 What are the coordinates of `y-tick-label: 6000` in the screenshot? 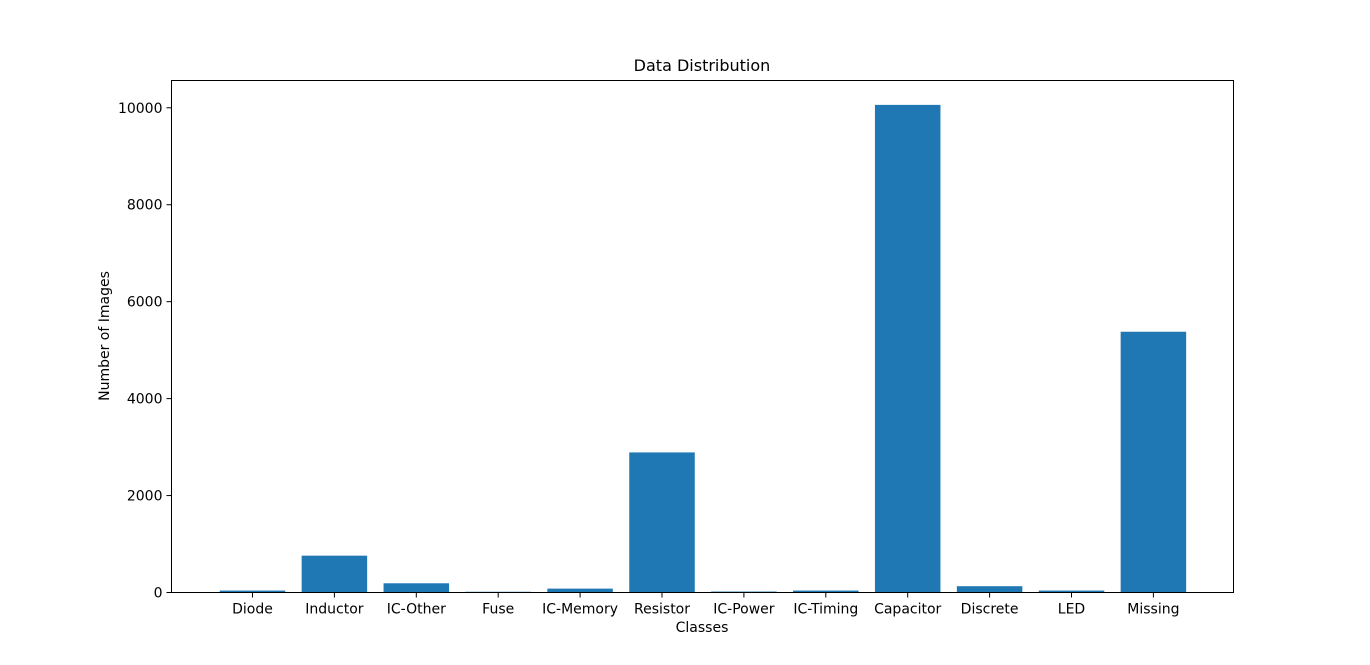 It's located at (145, 303).